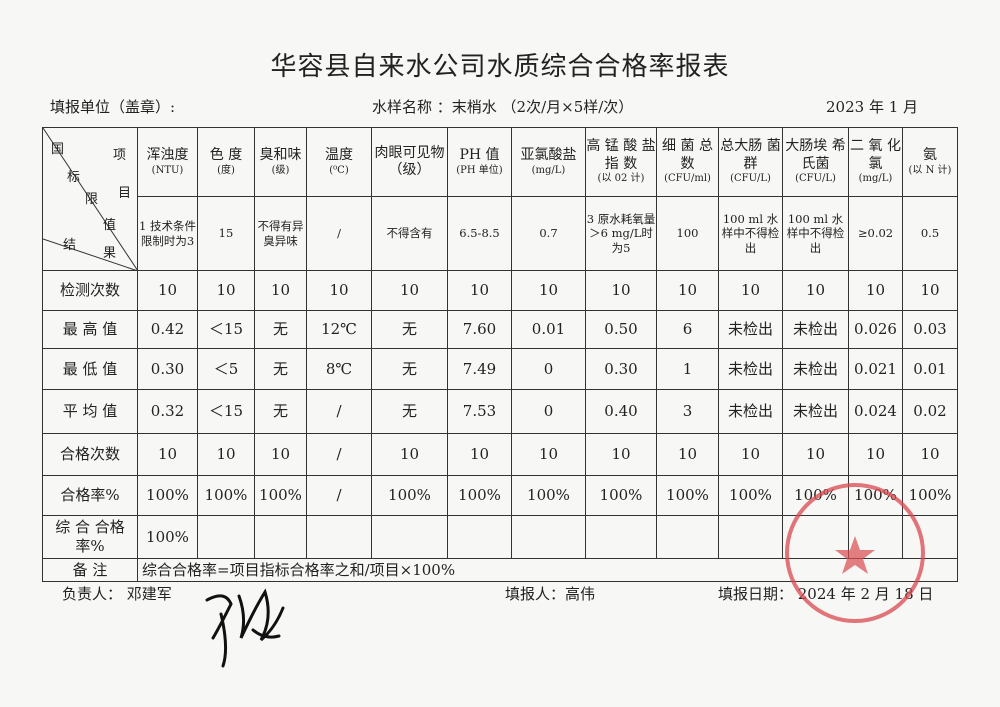  What do you see at coordinates (930, 329) in the screenshot?
I see `table-cell: 0.03` at bounding box center [930, 329].